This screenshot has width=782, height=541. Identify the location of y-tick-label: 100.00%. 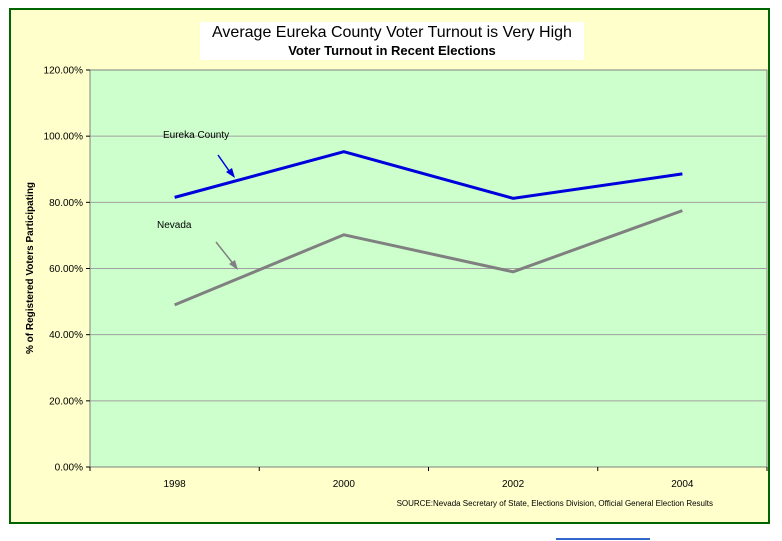
(64, 137).